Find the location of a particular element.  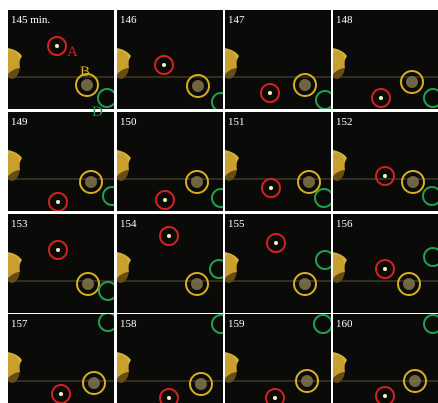

panel: 155 is located at coordinates (278, 263).